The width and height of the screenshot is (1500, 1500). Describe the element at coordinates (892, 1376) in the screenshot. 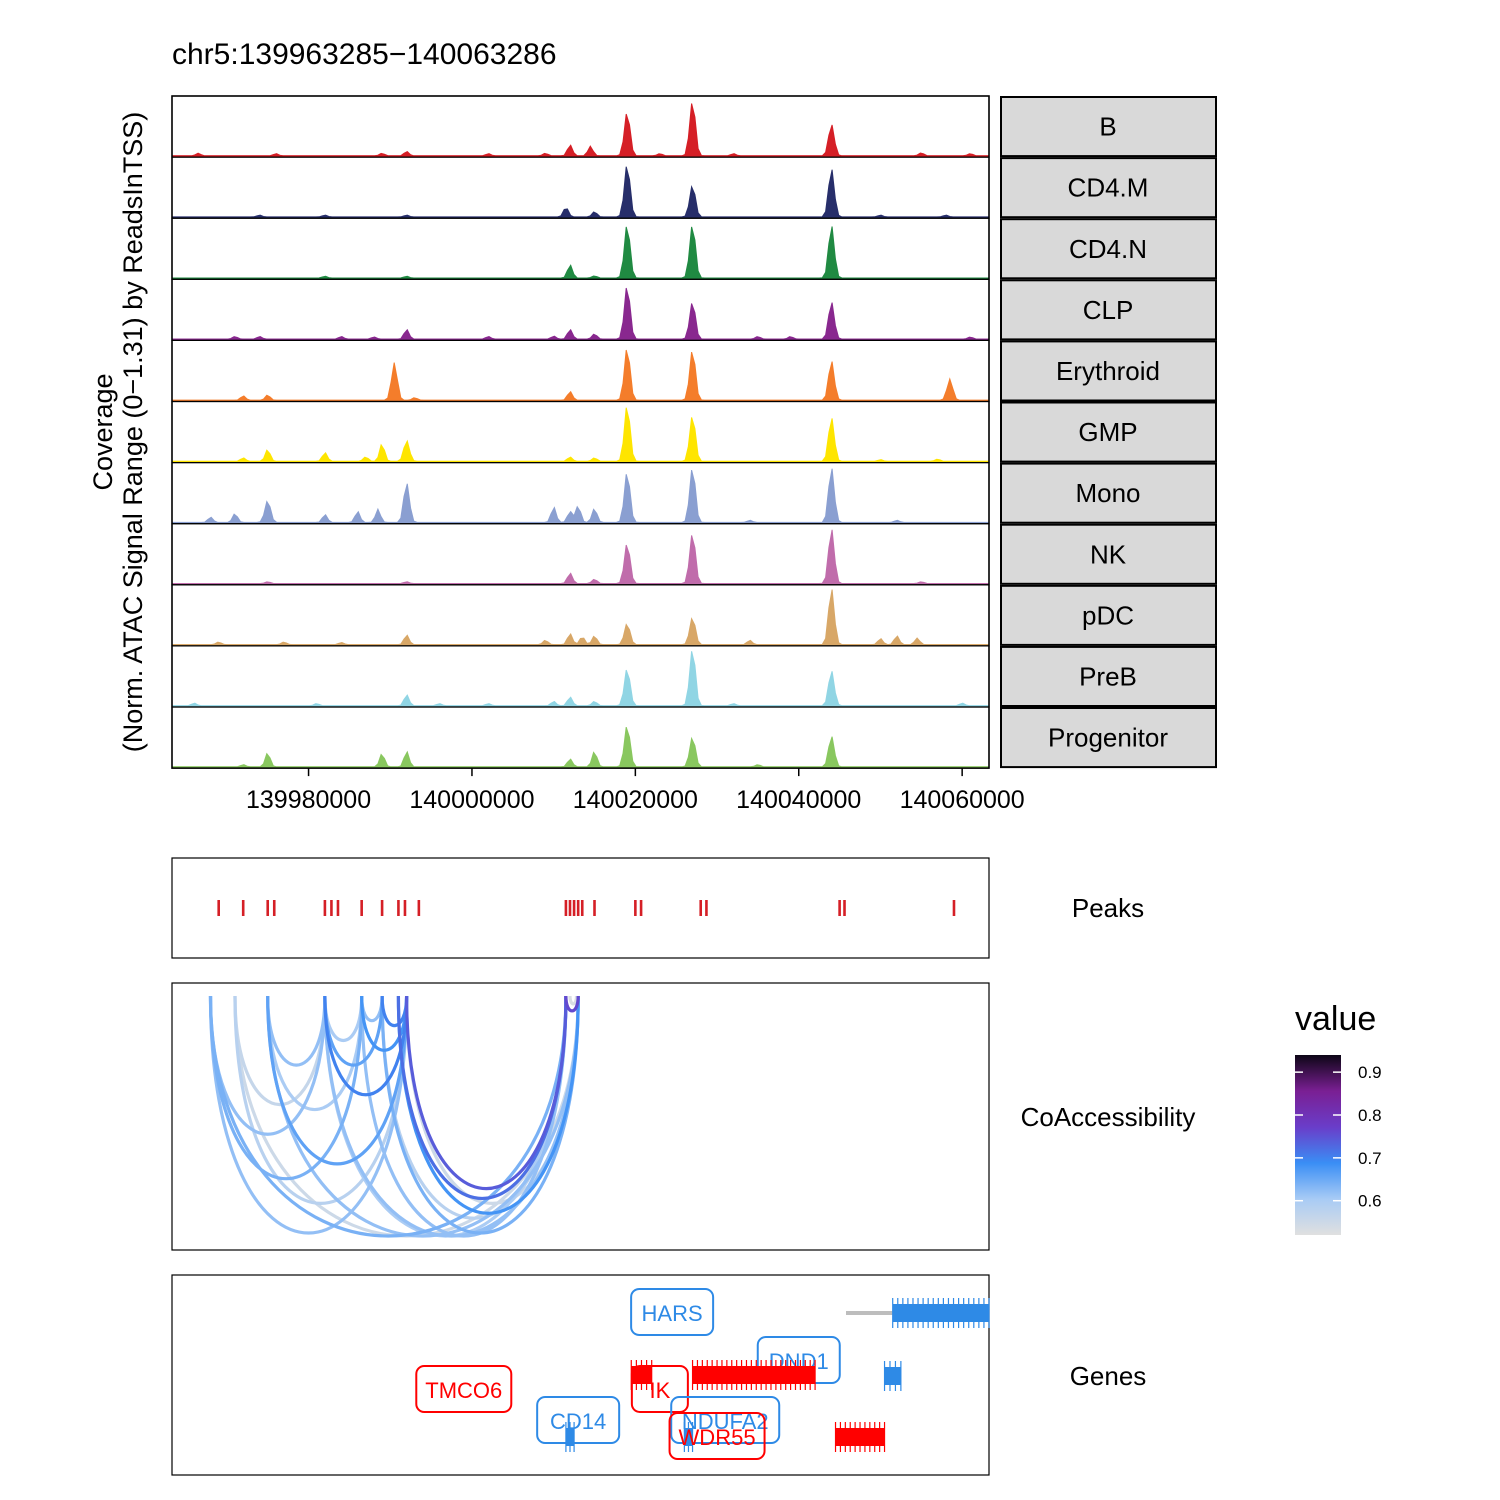

I see `gene-body-DND1` at that location.